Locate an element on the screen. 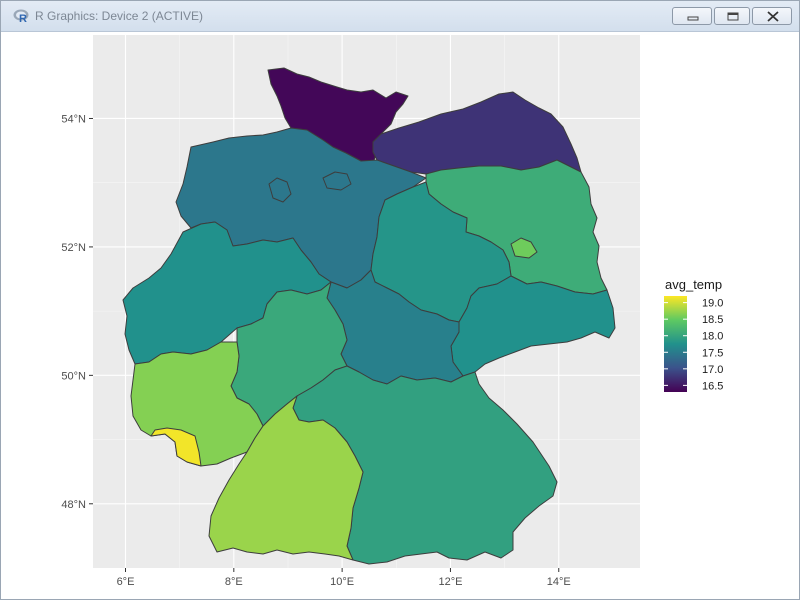 The width and height of the screenshot is (800, 604). minimize-icon is located at coordinates (693, 18).